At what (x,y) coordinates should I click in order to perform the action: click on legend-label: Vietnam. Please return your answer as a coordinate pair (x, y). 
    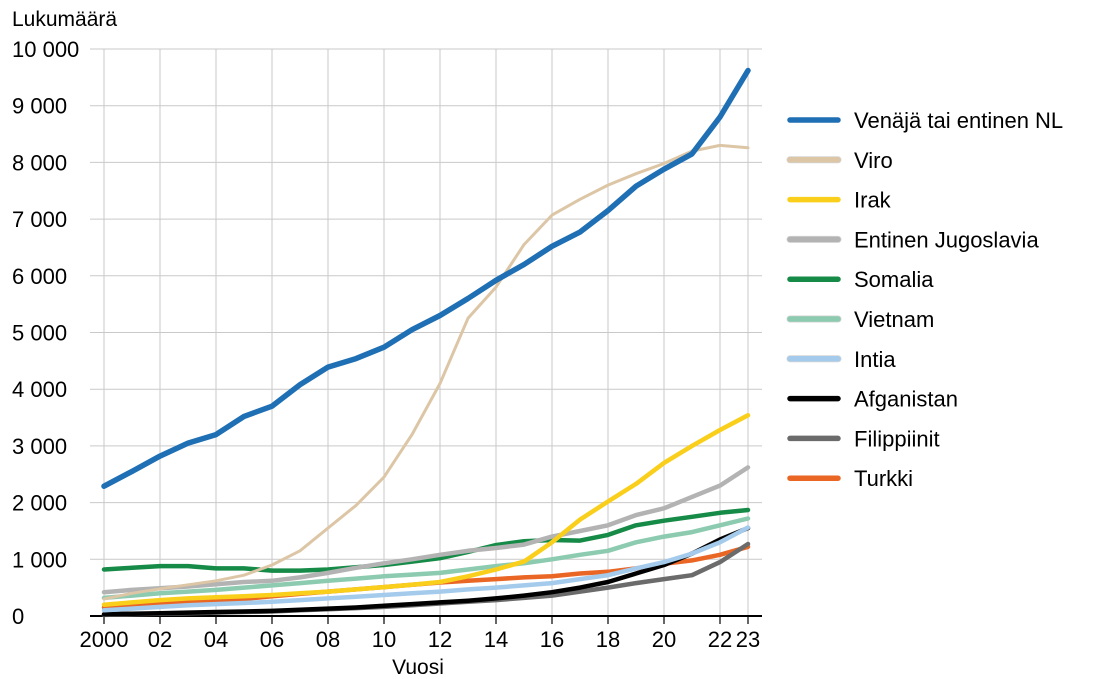
    Looking at the image, I should click on (894, 319).